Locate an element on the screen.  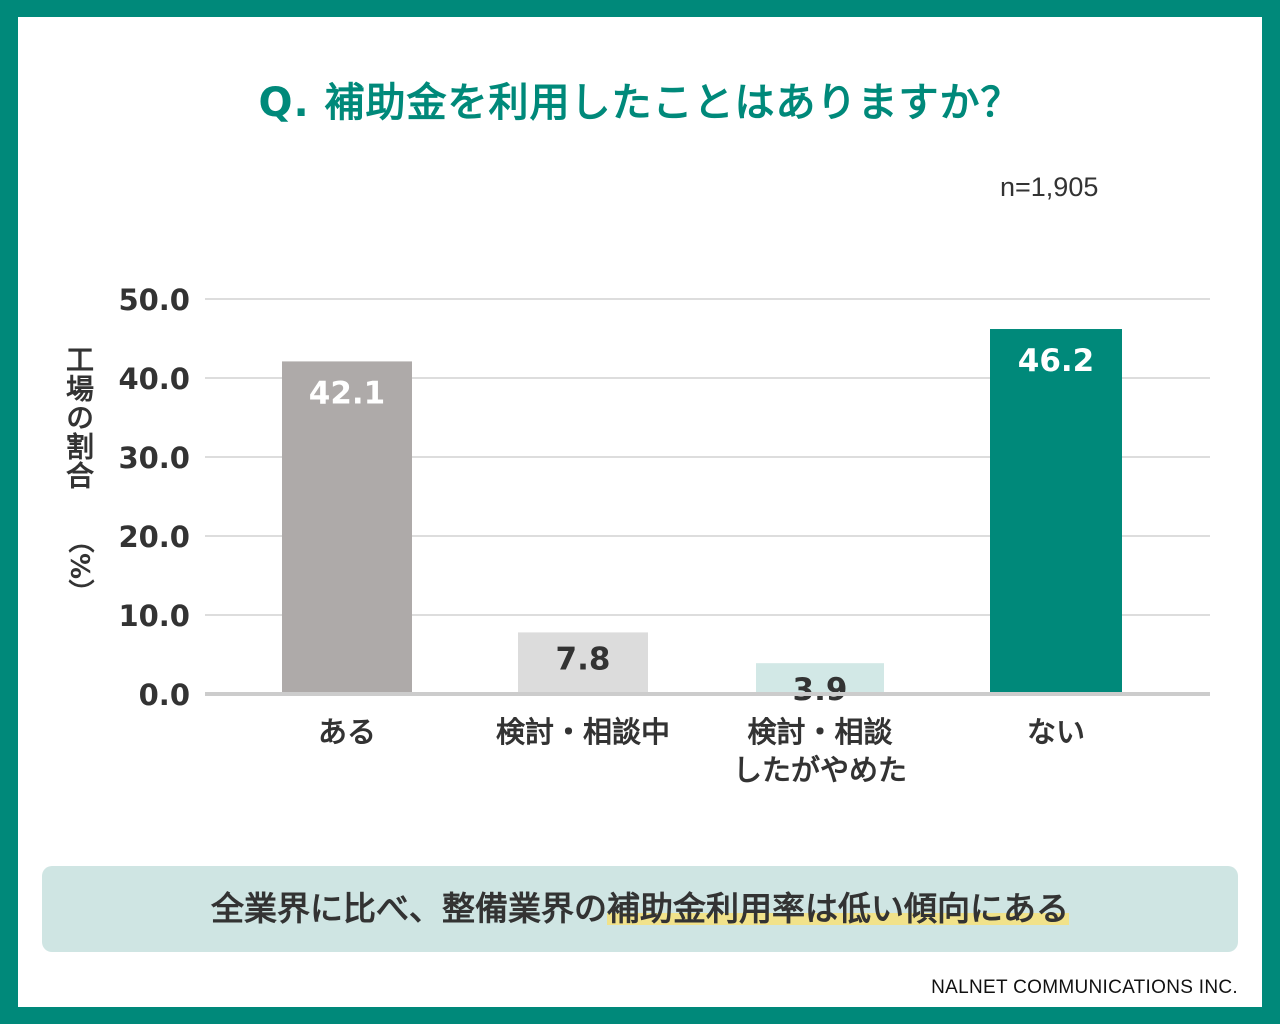
x-category-label: ない is located at coordinates (1056, 732).